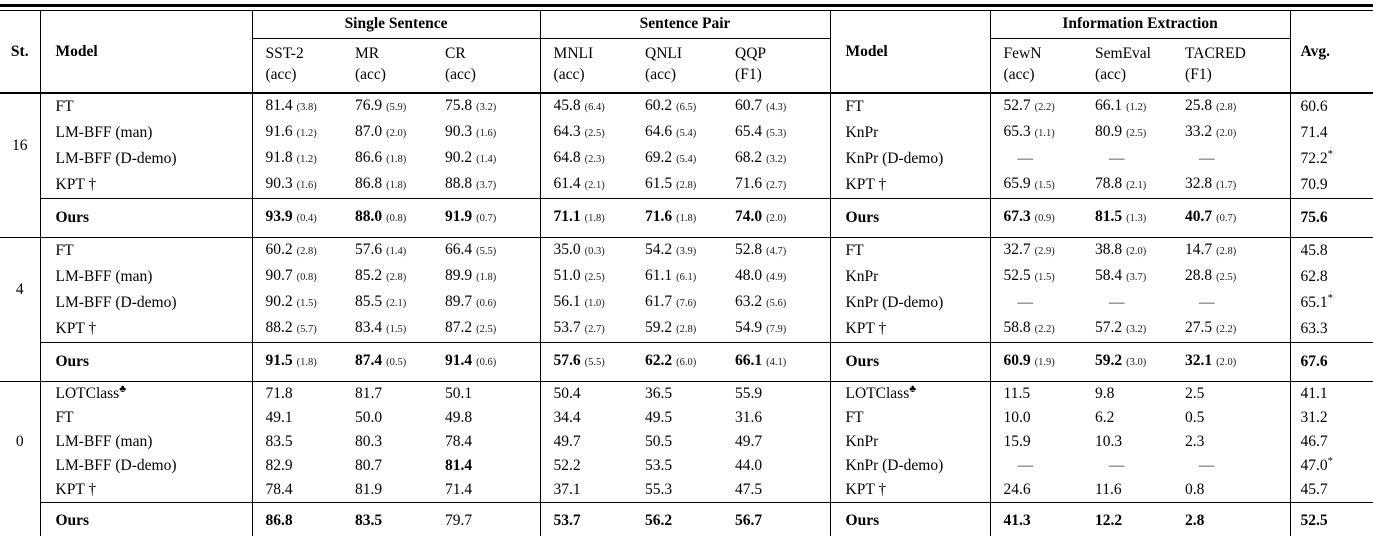 The height and width of the screenshot is (536, 1373). What do you see at coordinates (1231, 362) in the screenshot?
I see `score-cell: 32.1 (2.0)` at bounding box center [1231, 362].